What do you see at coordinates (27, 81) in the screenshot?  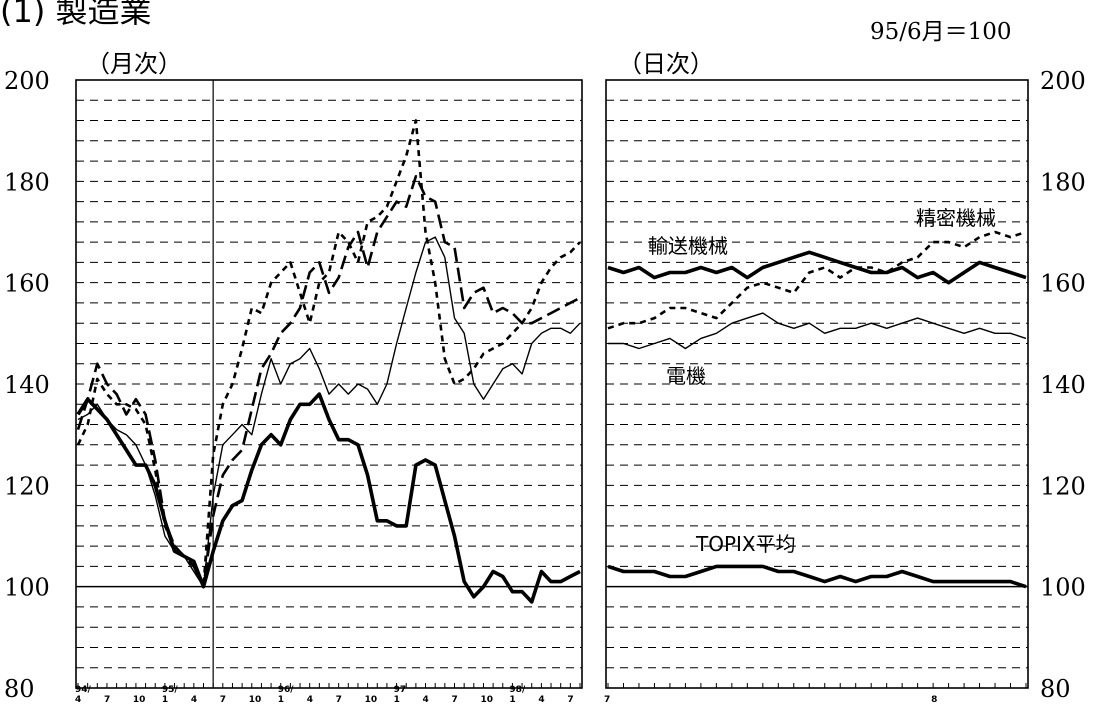 I see `y-tick-label-left: 200` at bounding box center [27, 81].